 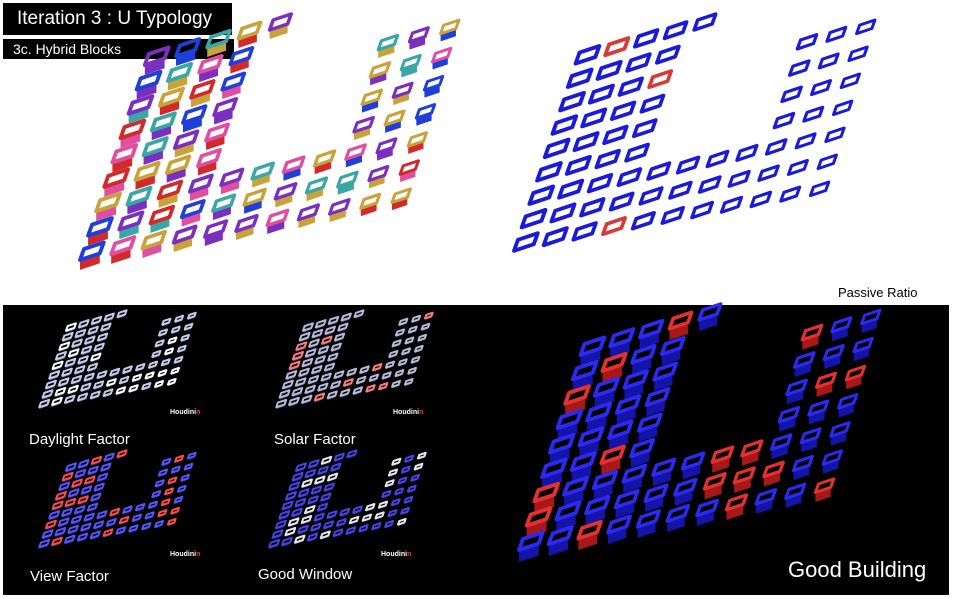 What do you see at coordinates (878, 292) in the screenshot?
I see `passive-ratio-label: Passive Ratio` at bounding box center [878, 292].